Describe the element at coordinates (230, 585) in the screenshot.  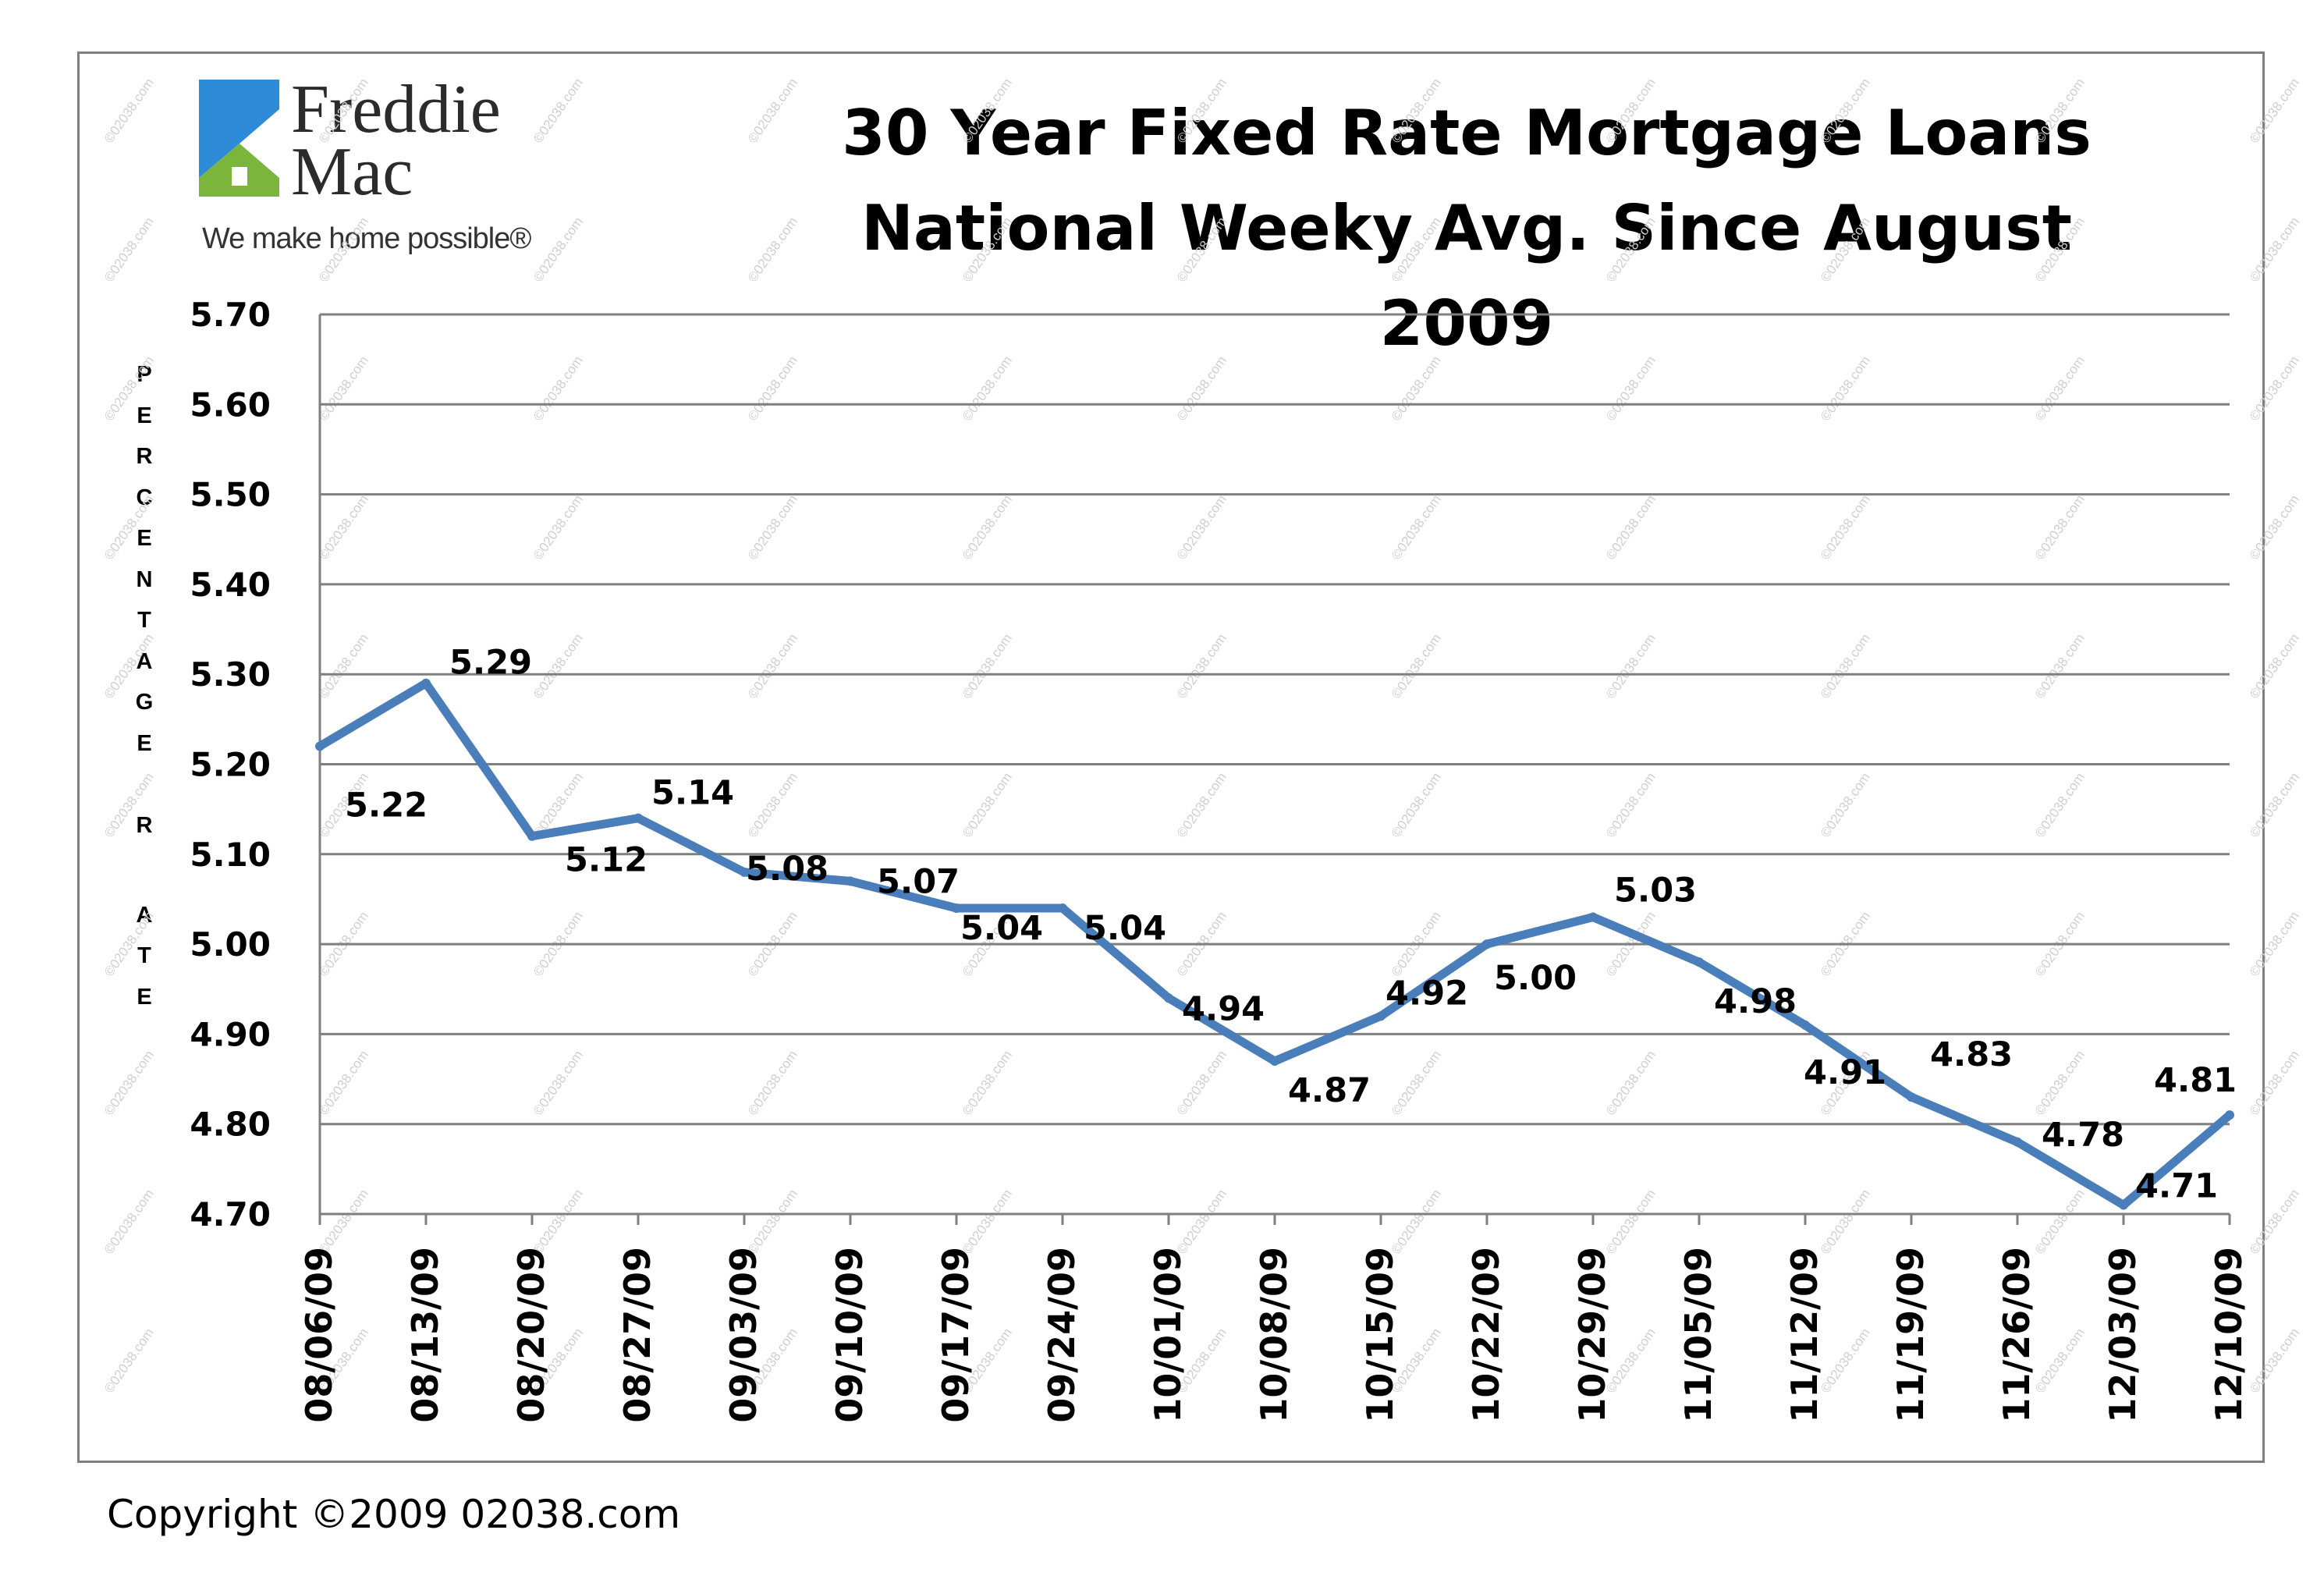
I see `y-tick-label: 5.40` at that location.